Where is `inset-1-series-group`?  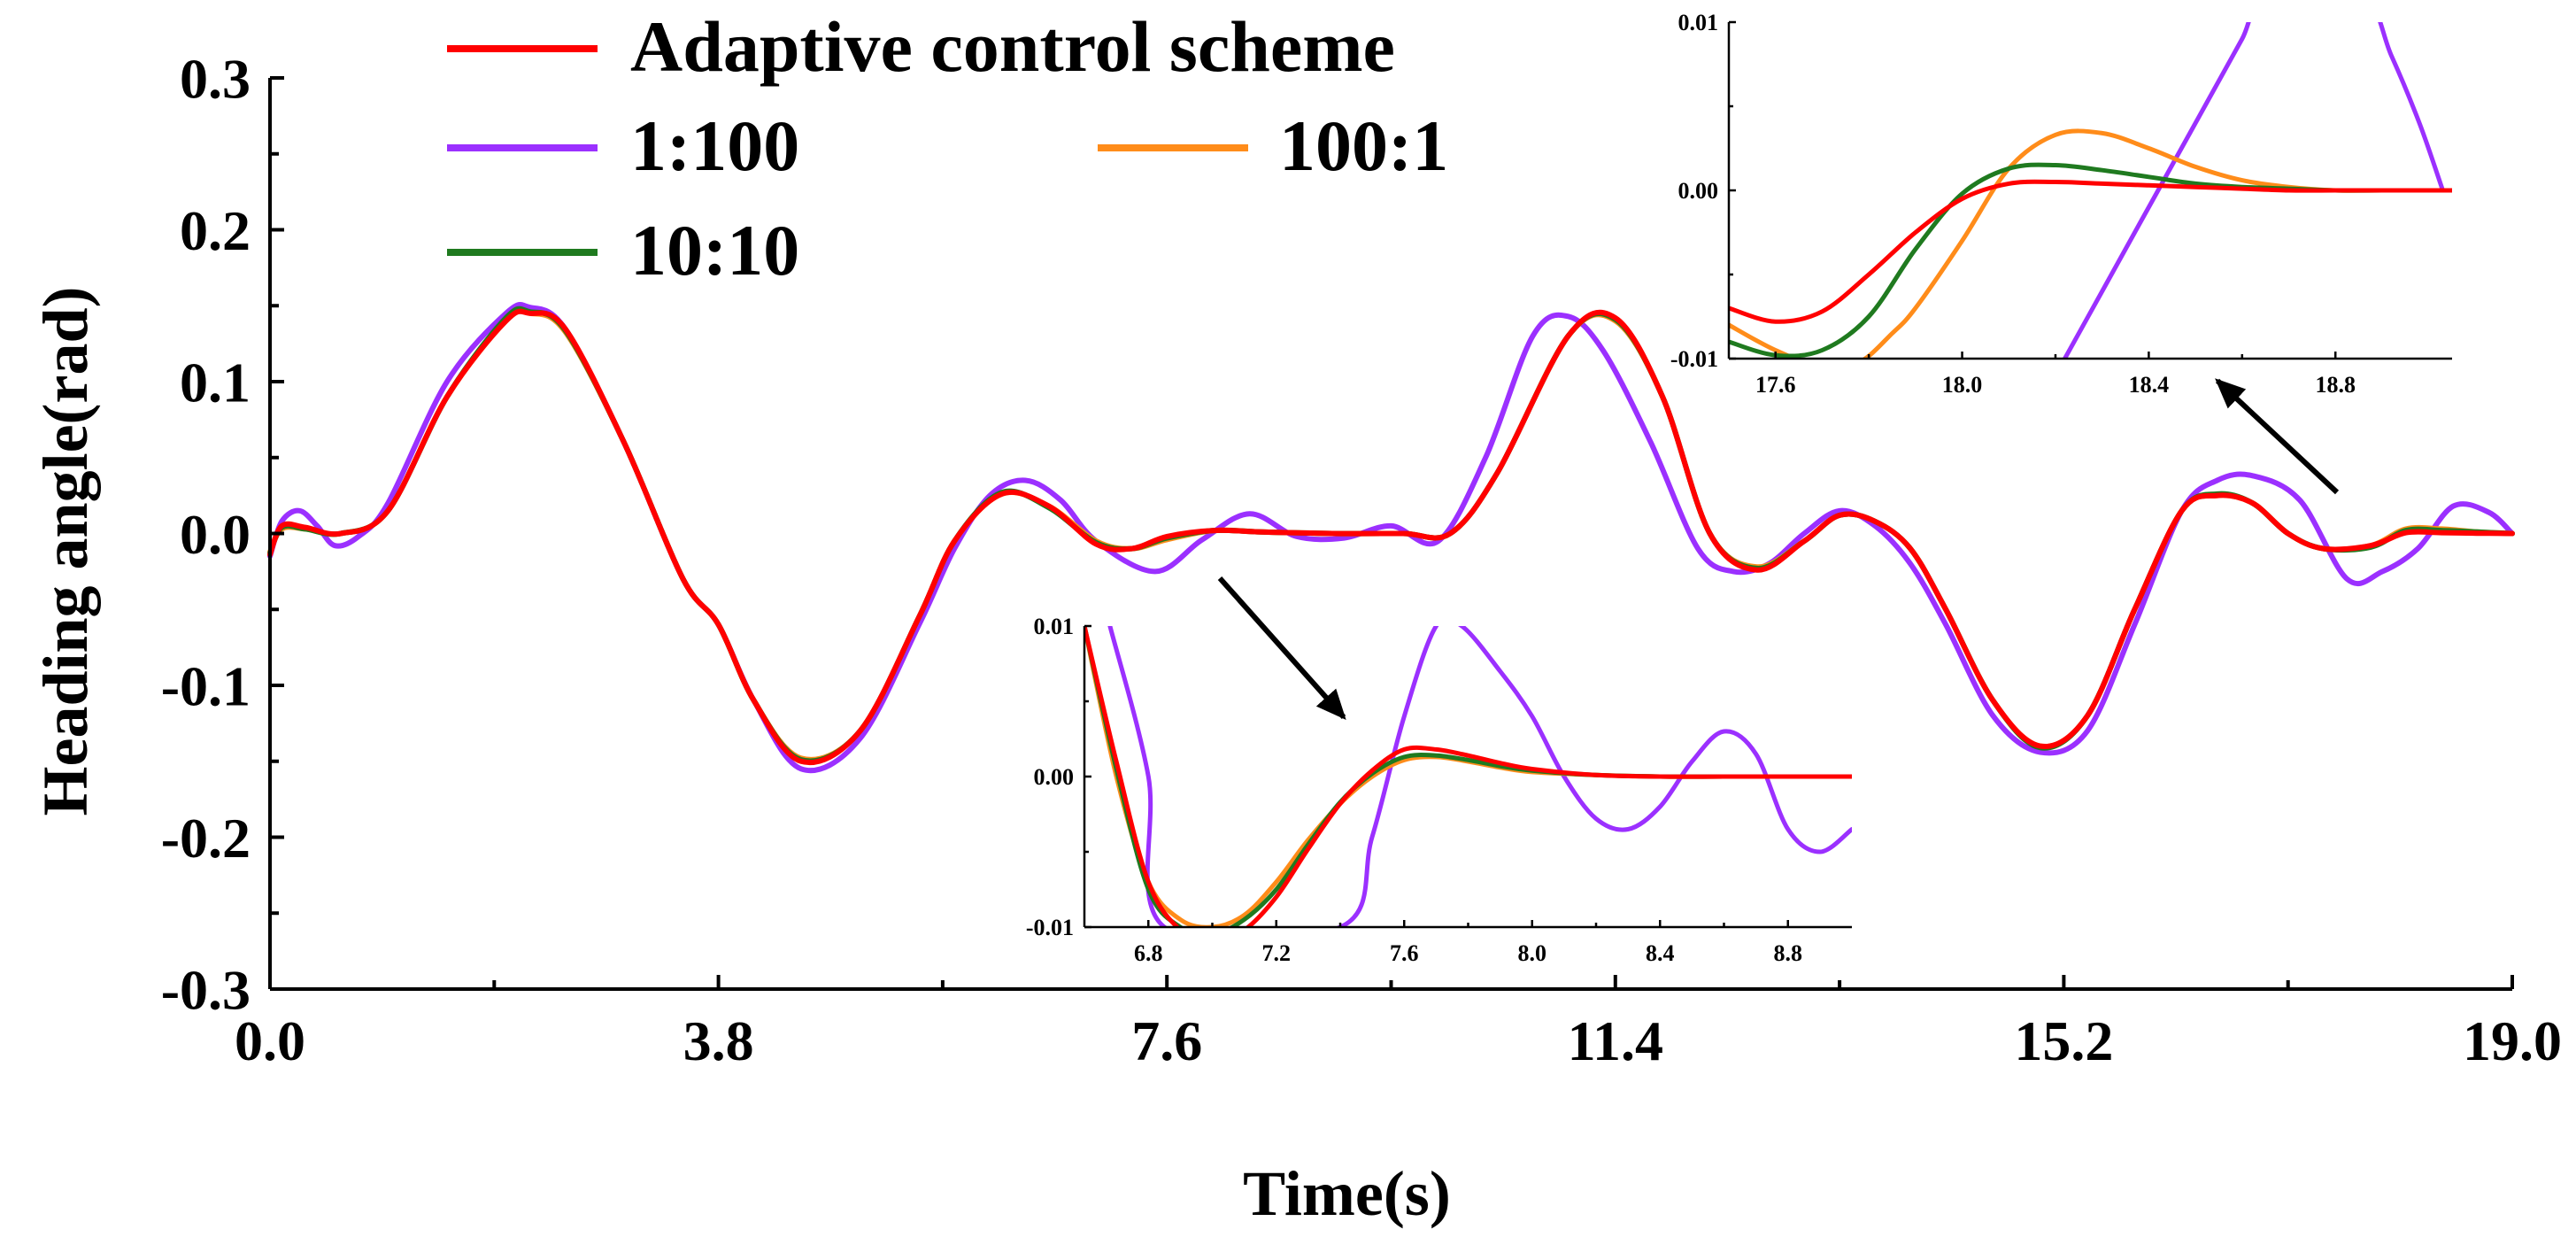 inset-1-series-group is located at coordinates (1468, 777).